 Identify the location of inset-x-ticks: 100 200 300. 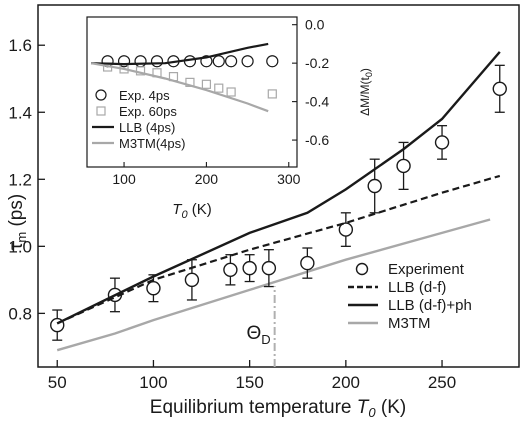
(206, 174).